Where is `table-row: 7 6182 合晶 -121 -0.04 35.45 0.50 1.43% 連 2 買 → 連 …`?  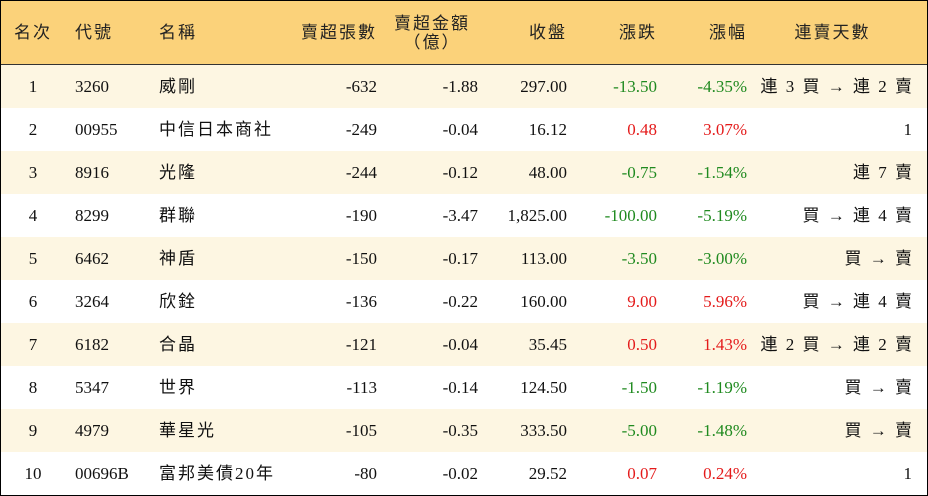
table-row: 7 6182 合晶 -121 -0.04 35.45 0.50 1.43% 連 2 買 → 連 … is located at coordinates (464, 344).